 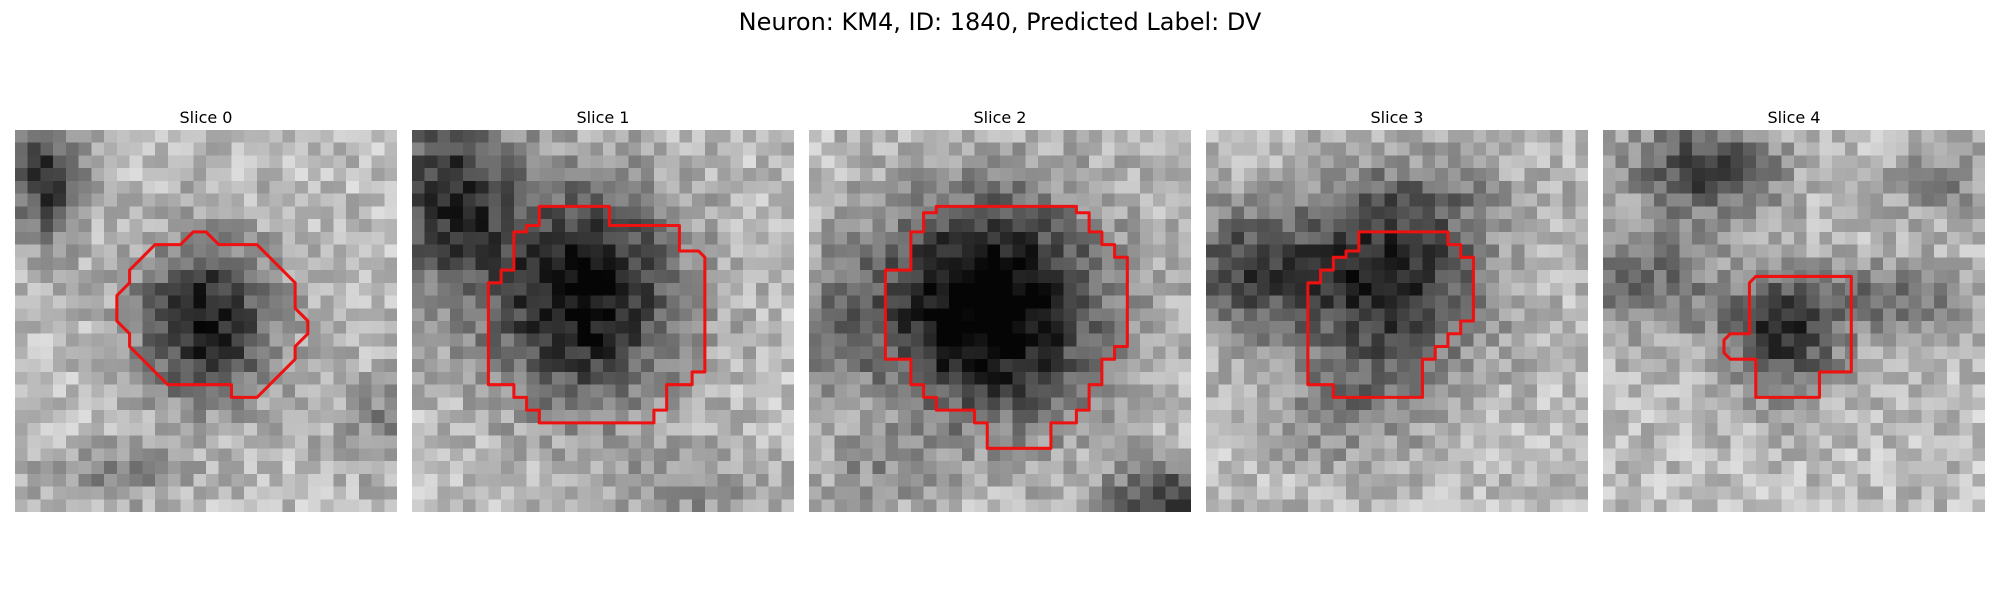 I want to click on slice-panel-4: Slice 4, so click(x=1794, y=310).